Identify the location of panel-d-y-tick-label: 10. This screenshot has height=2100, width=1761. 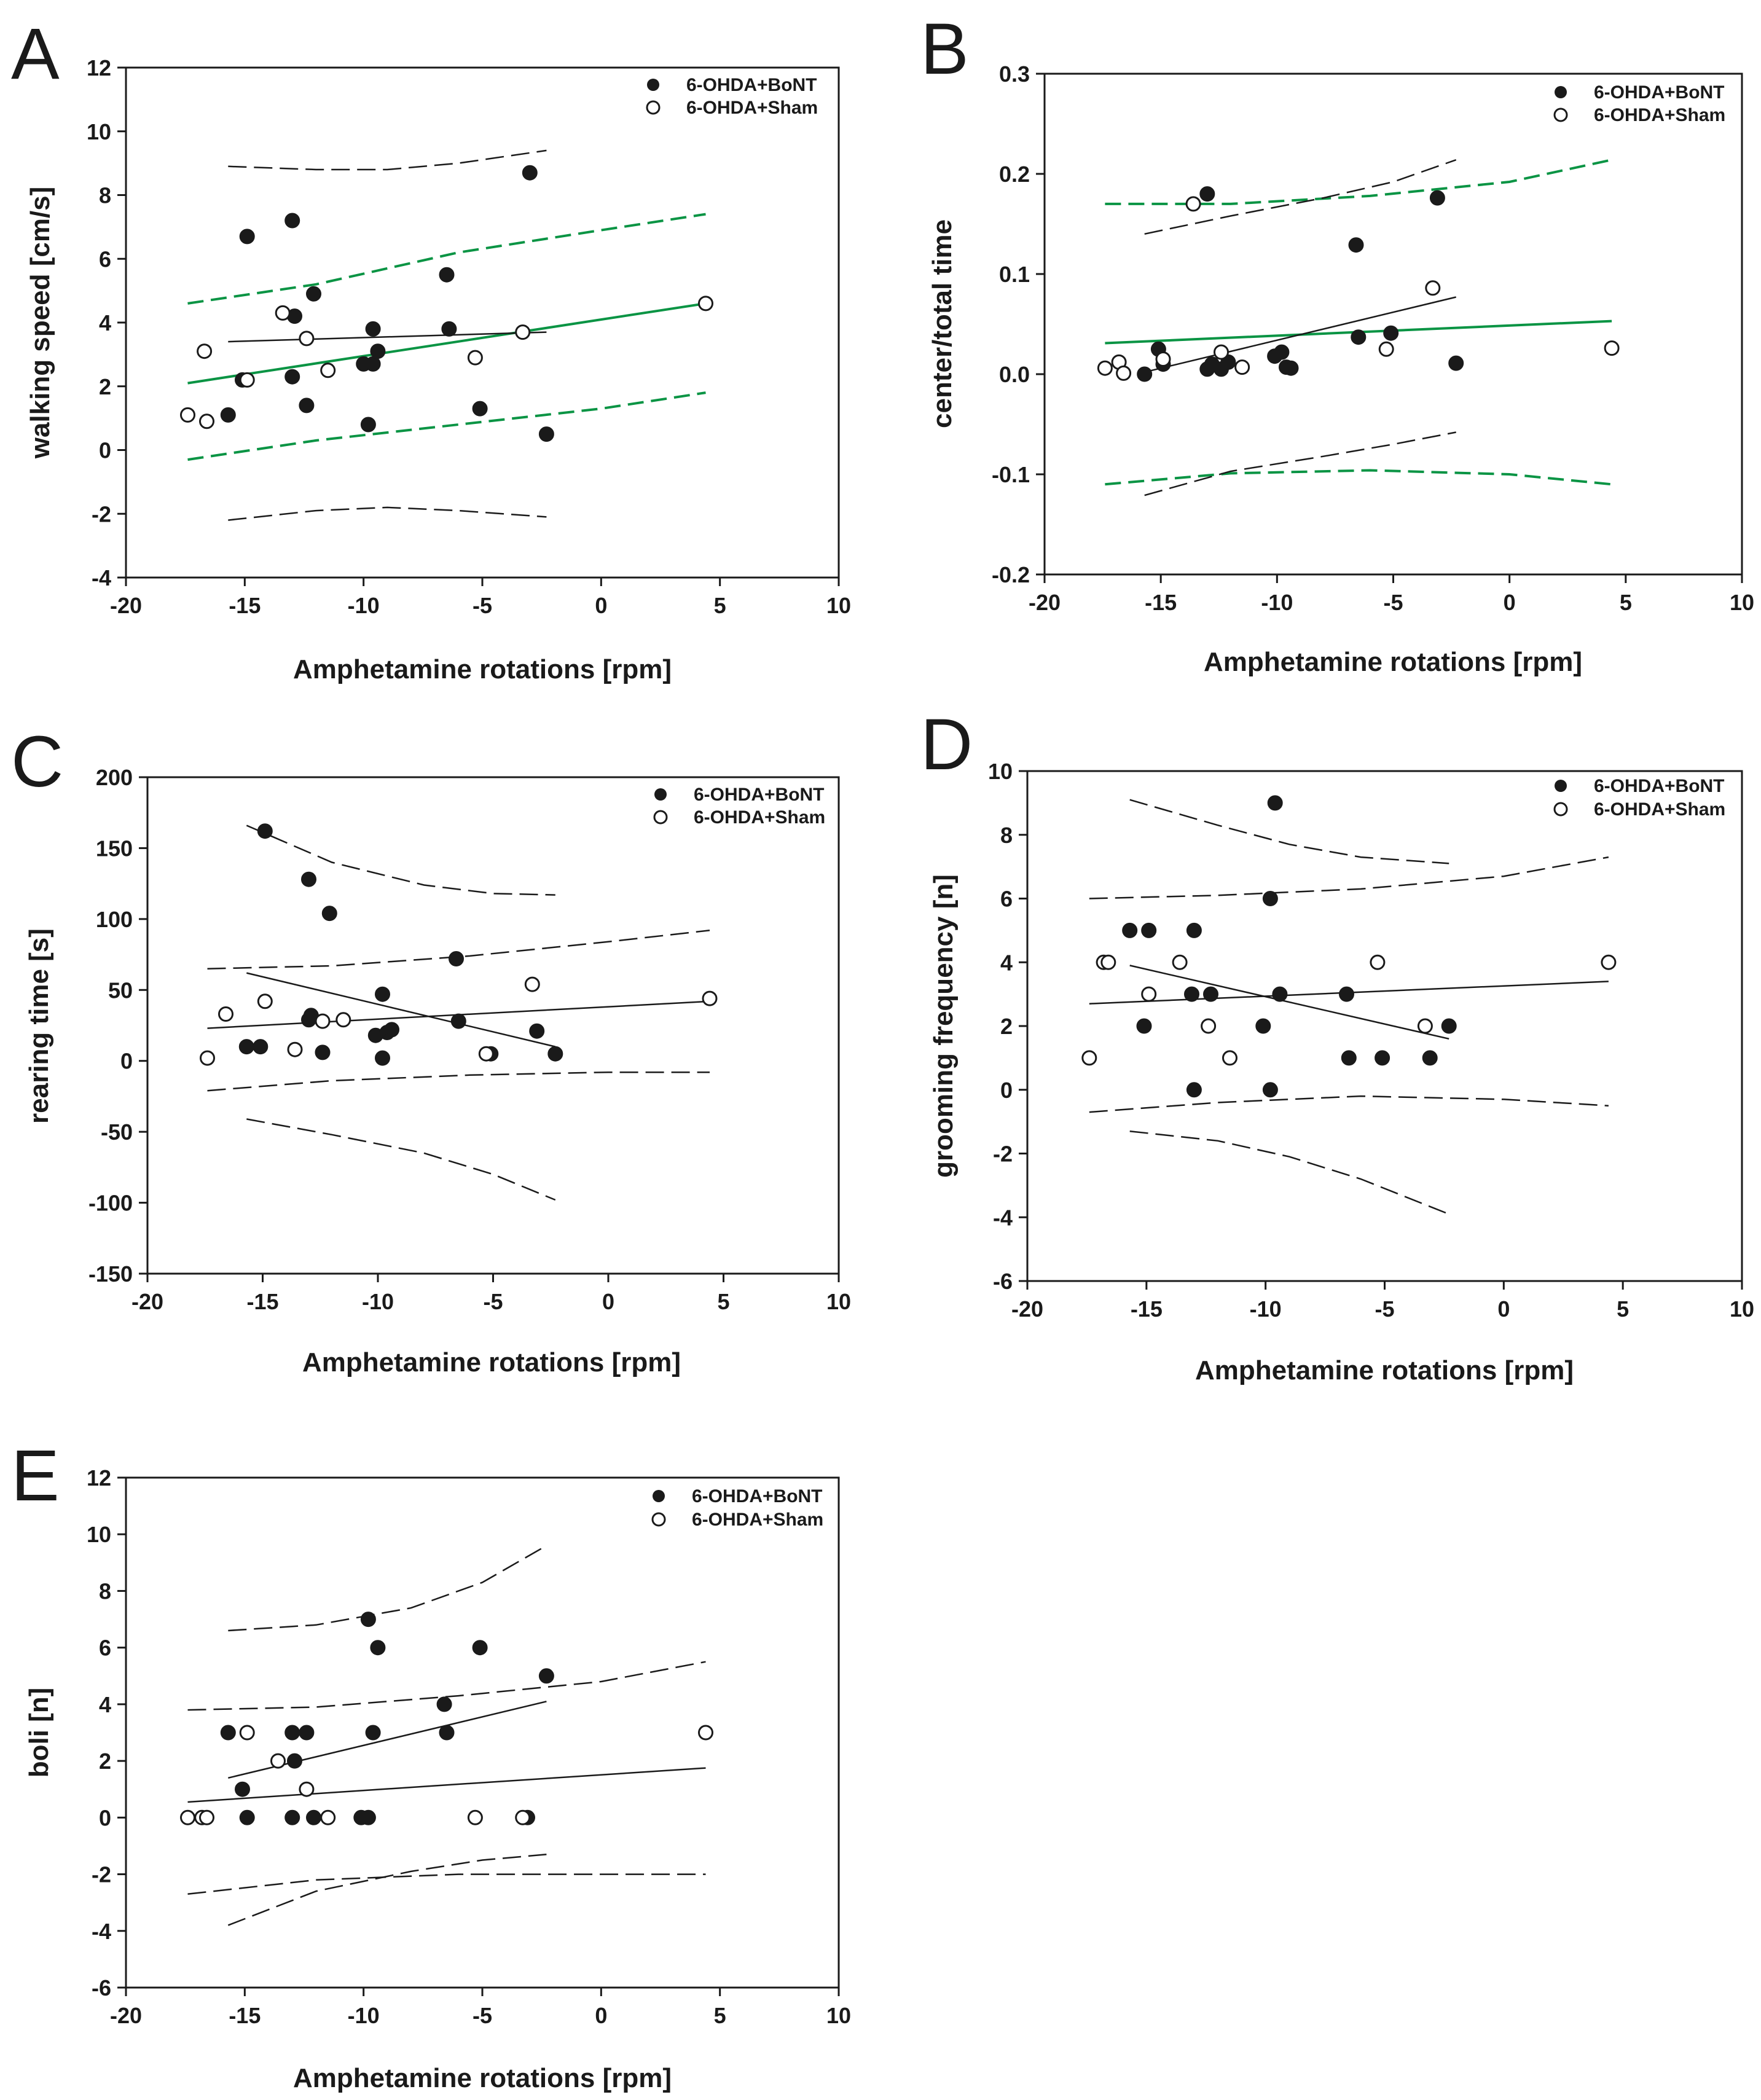
(1000, 771).